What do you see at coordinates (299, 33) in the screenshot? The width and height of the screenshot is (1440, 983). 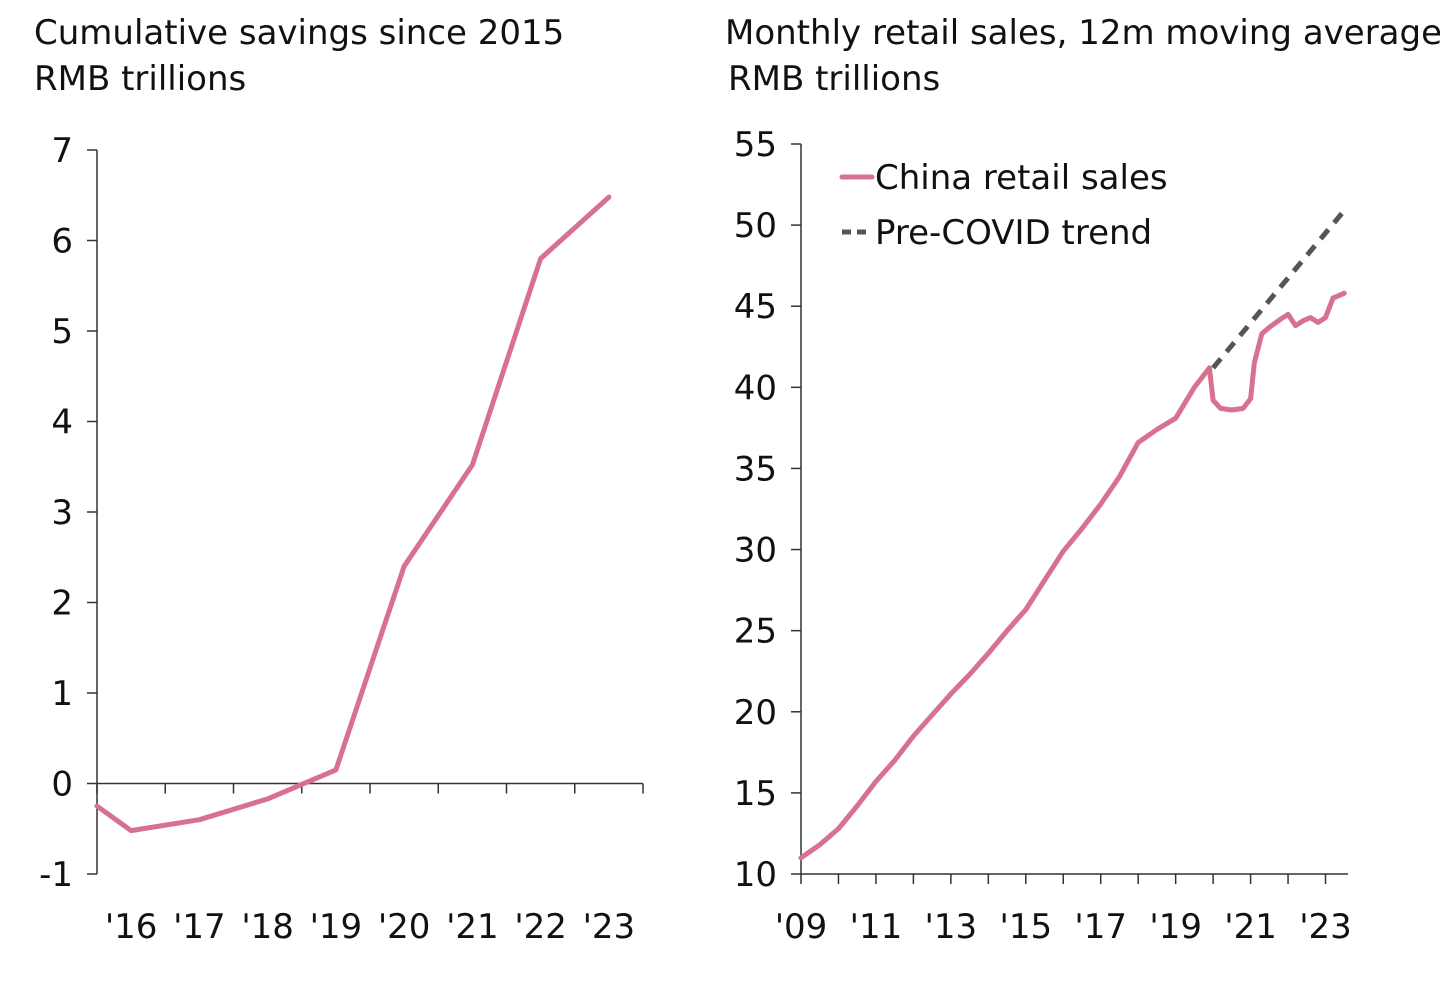 I see `left-chart-title: Cumulative savings since 2015` at bounding box center [299, 33].